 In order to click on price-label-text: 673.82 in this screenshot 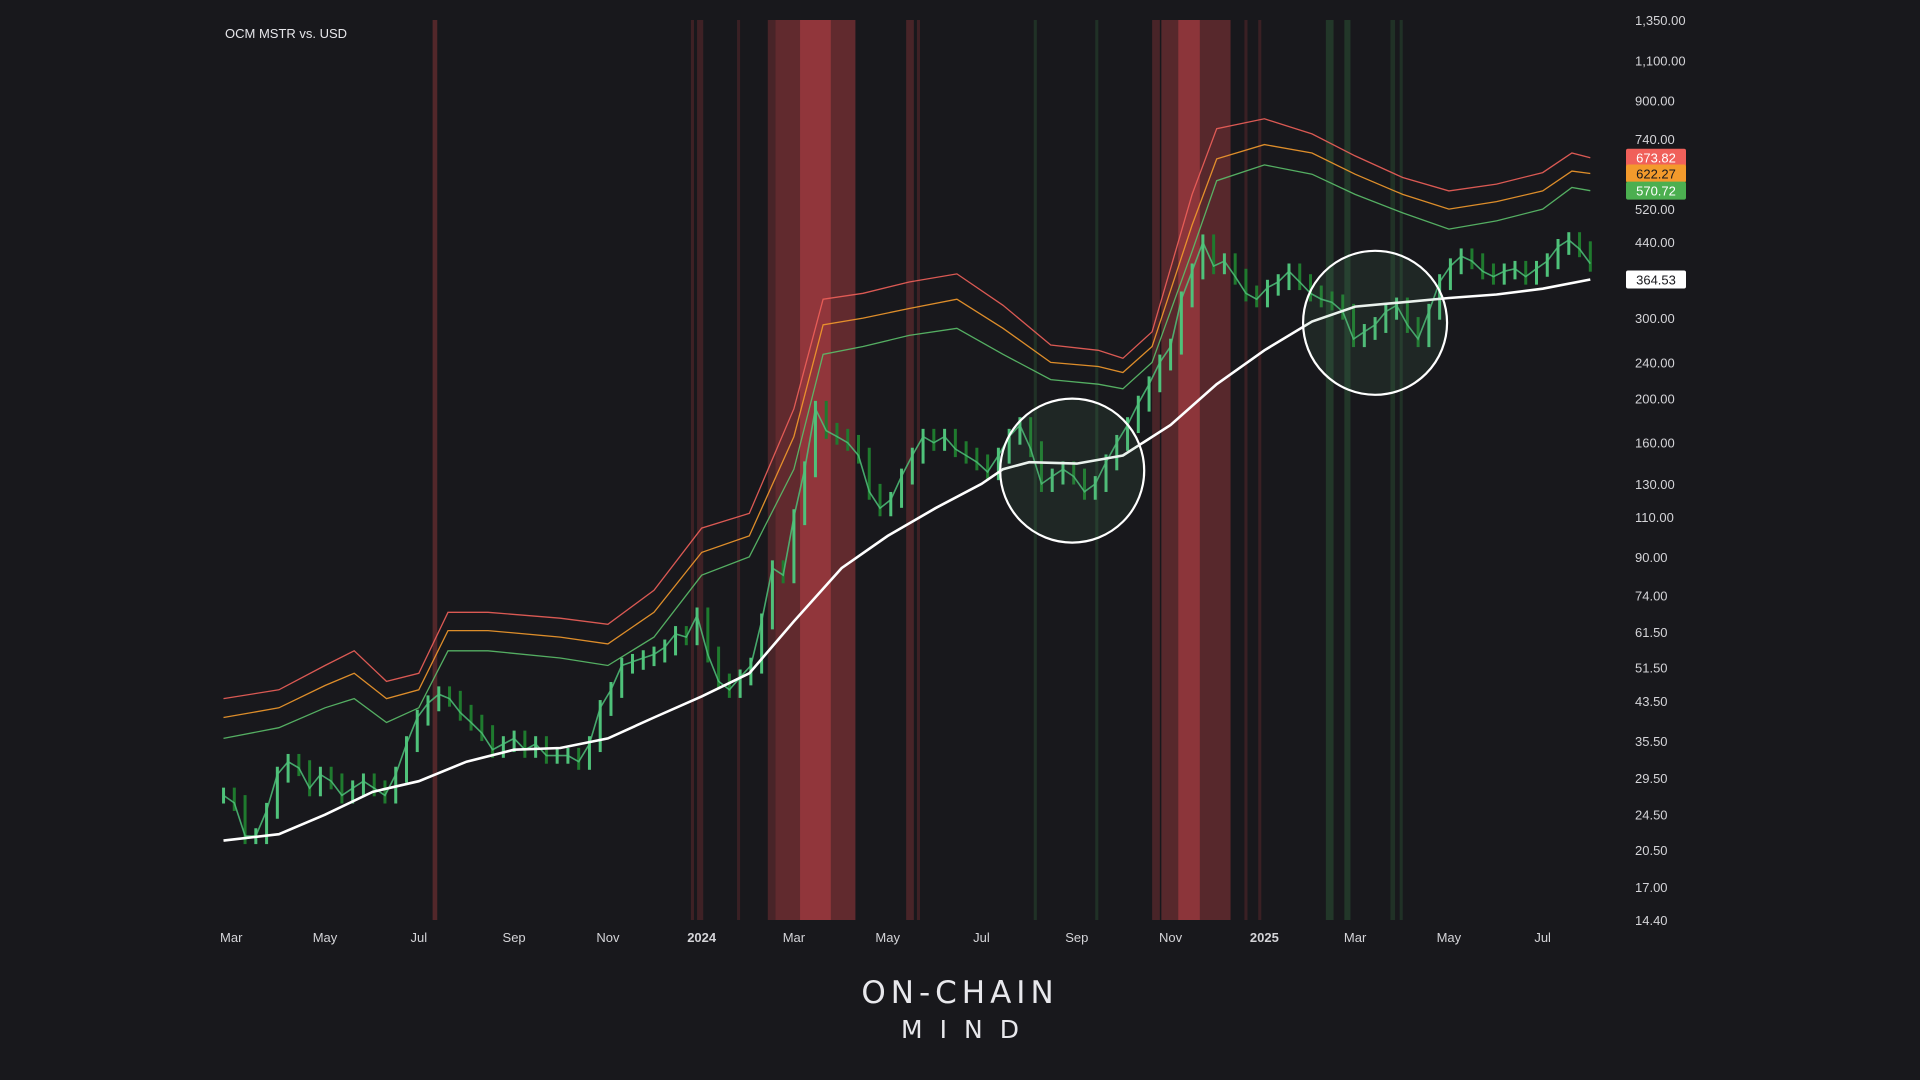, I will do `click(1656, 158)`.